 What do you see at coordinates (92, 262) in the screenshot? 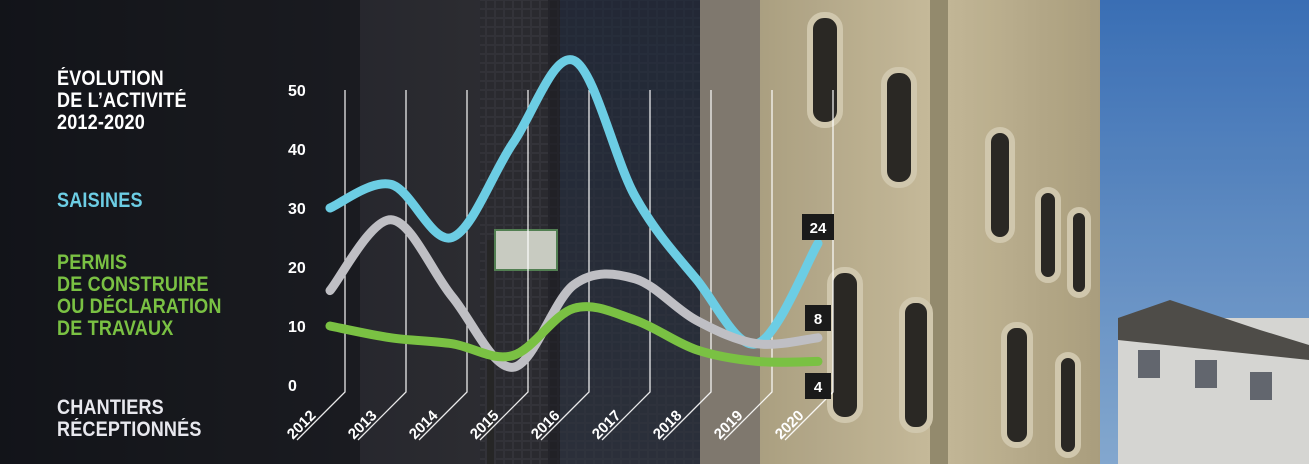
I see `legend-permis-line: PERMIS` at bounding box center [92, 262].